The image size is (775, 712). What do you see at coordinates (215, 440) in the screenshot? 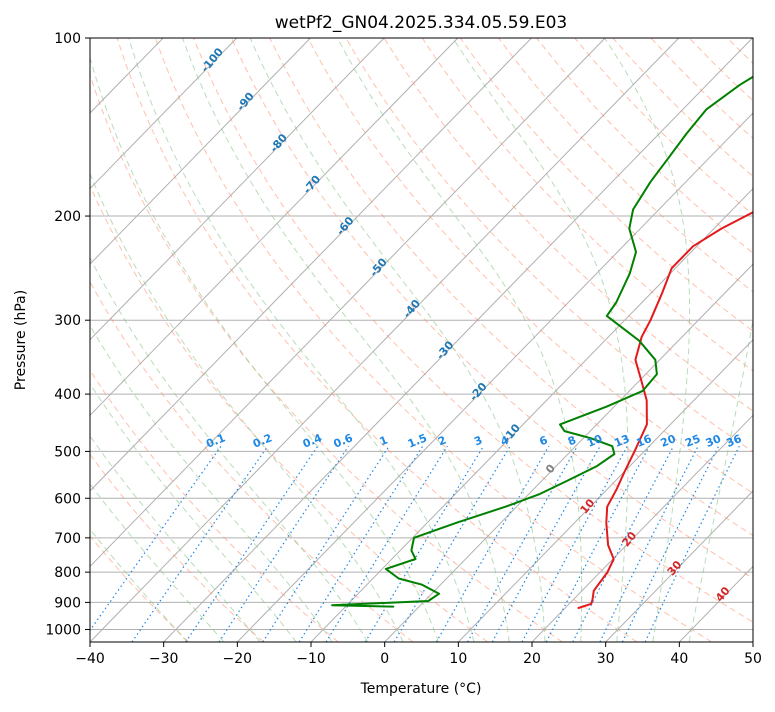
I see `mixing-ratio-label: 0.1` at bounding box center [215, 440].